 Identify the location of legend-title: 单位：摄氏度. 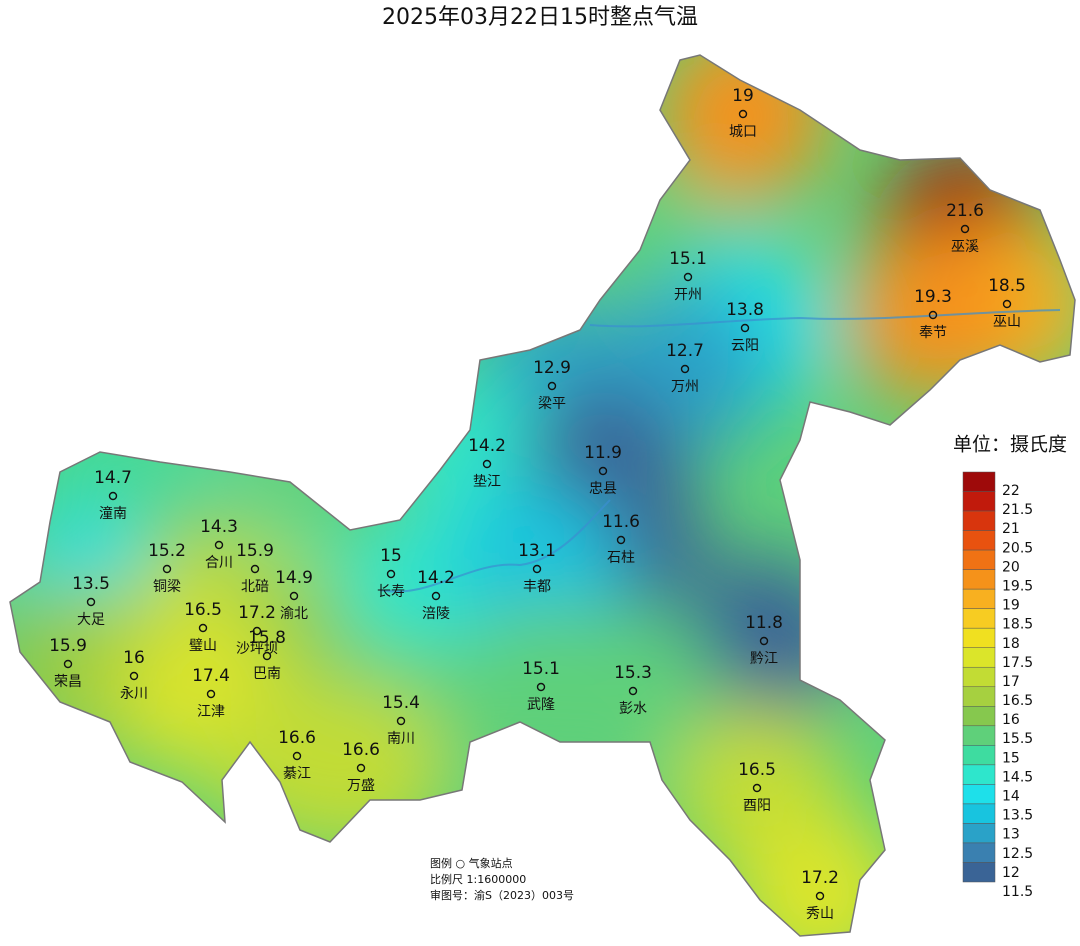
(1010, 445).